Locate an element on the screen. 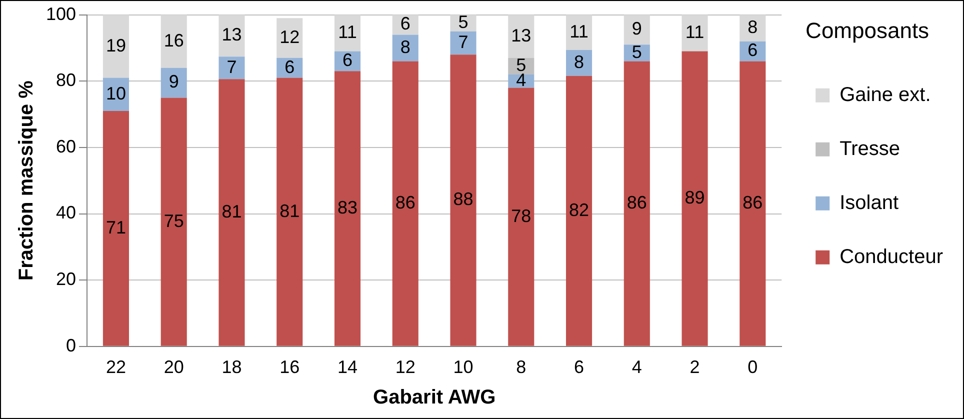  data-label: 12 is located at coordinates (290, 36).